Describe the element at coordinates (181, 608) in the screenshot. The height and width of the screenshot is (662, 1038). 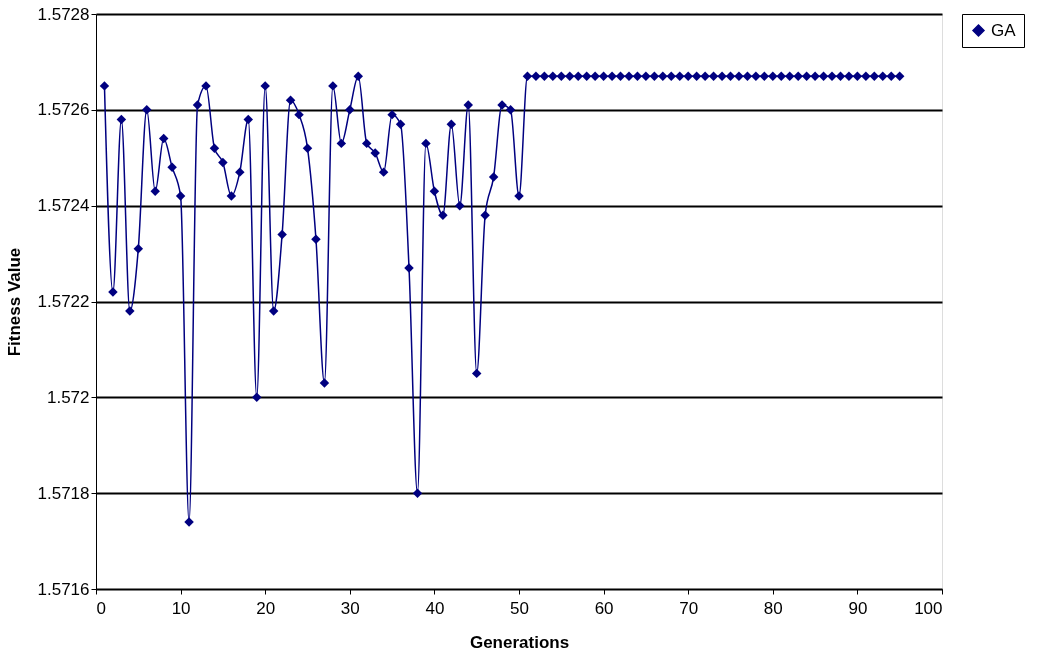
I see `x-tick-label: 10` at that location.